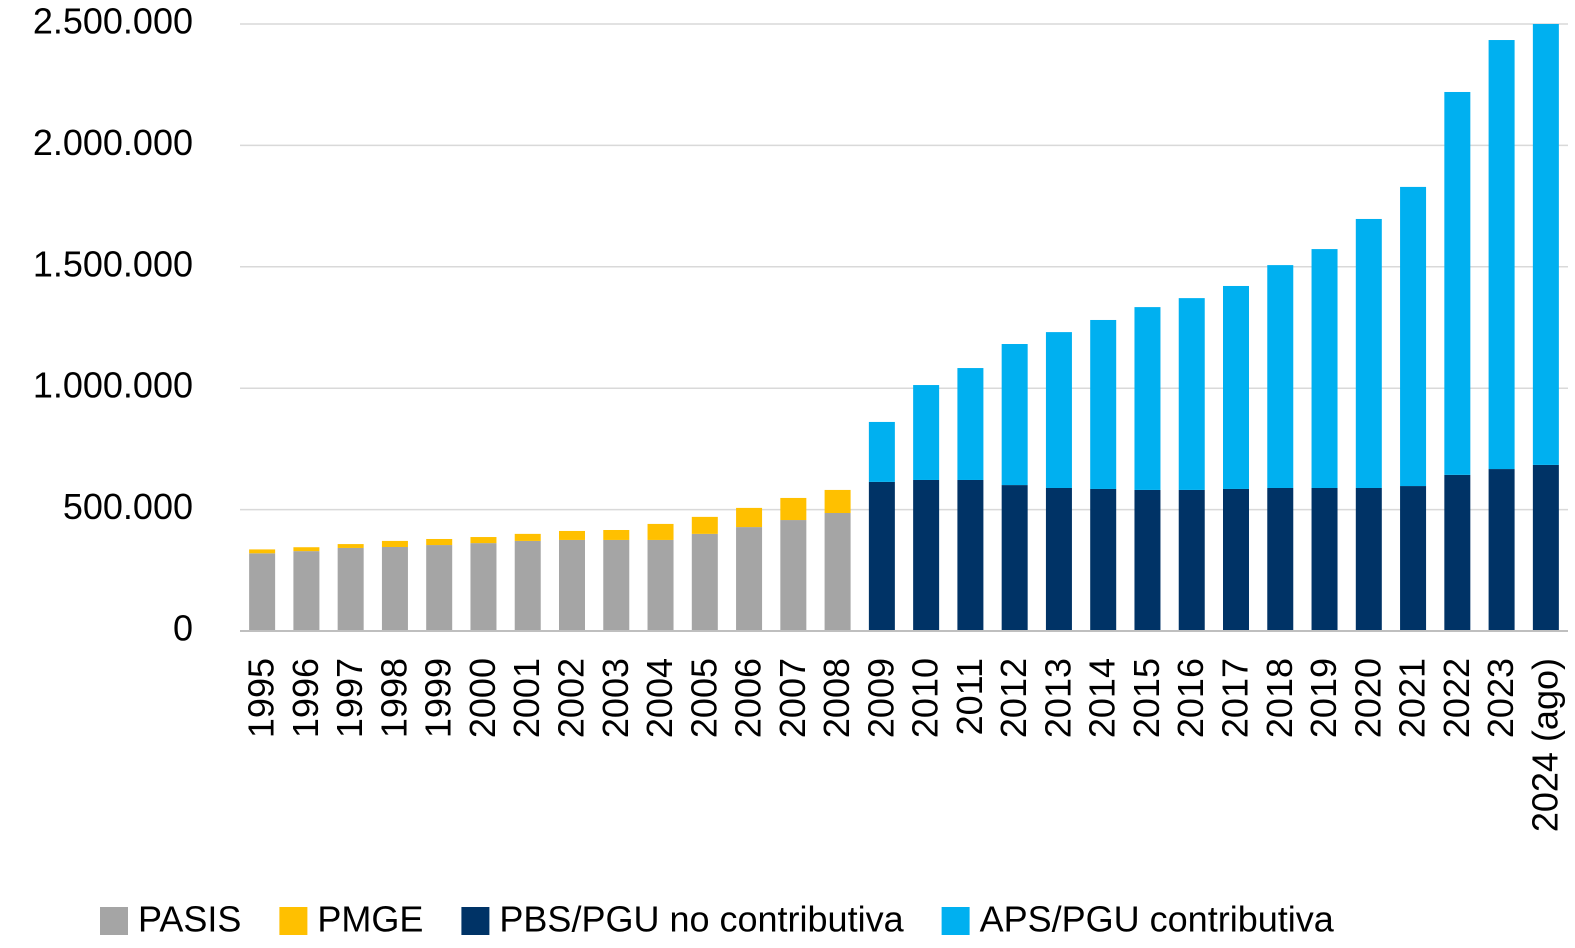 The image size is (1575, 948). I want to click on y-tick-label: 500.000, so click(128, 506).